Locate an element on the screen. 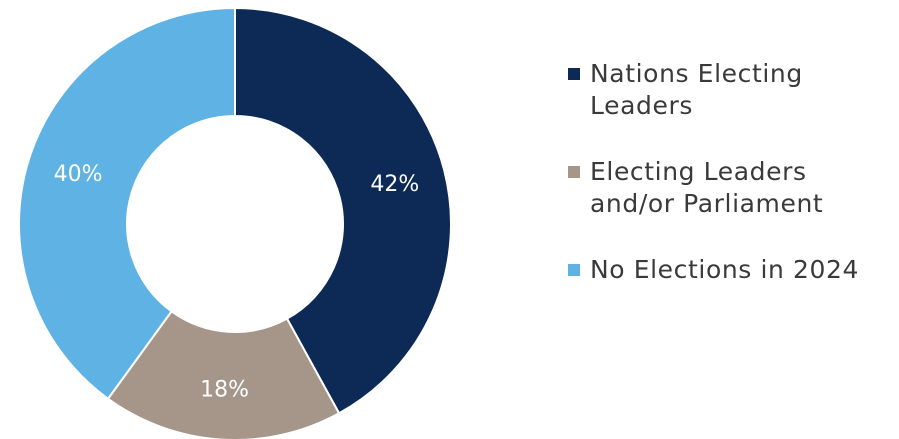 The image size is (899, 439). legend-item-no-elections-2024: No Elections in 2024 is located at coordinates (728, 270).